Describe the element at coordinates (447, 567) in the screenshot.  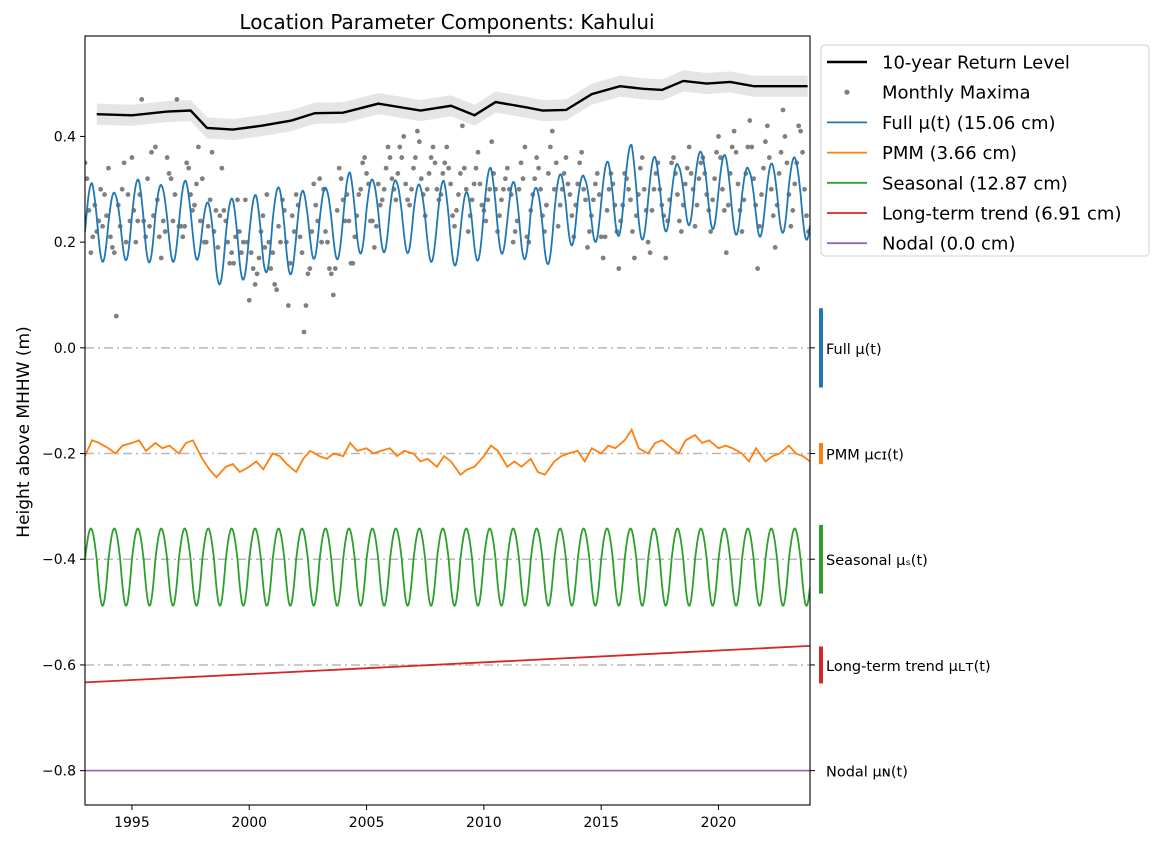
I see `seasonal-line` at that location.